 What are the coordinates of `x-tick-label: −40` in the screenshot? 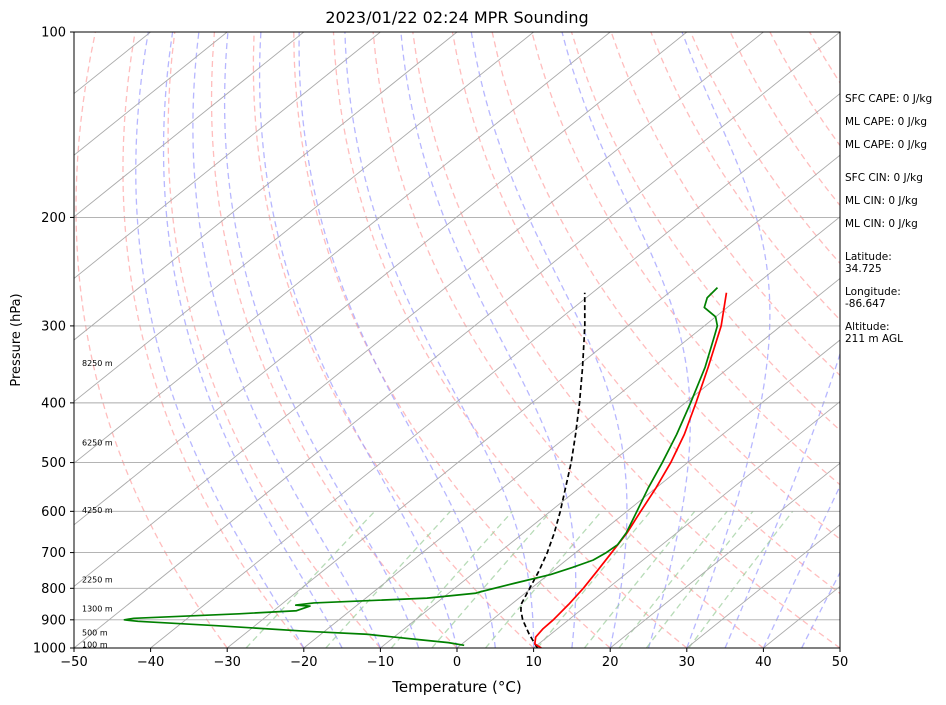 It's located at (150, 662).